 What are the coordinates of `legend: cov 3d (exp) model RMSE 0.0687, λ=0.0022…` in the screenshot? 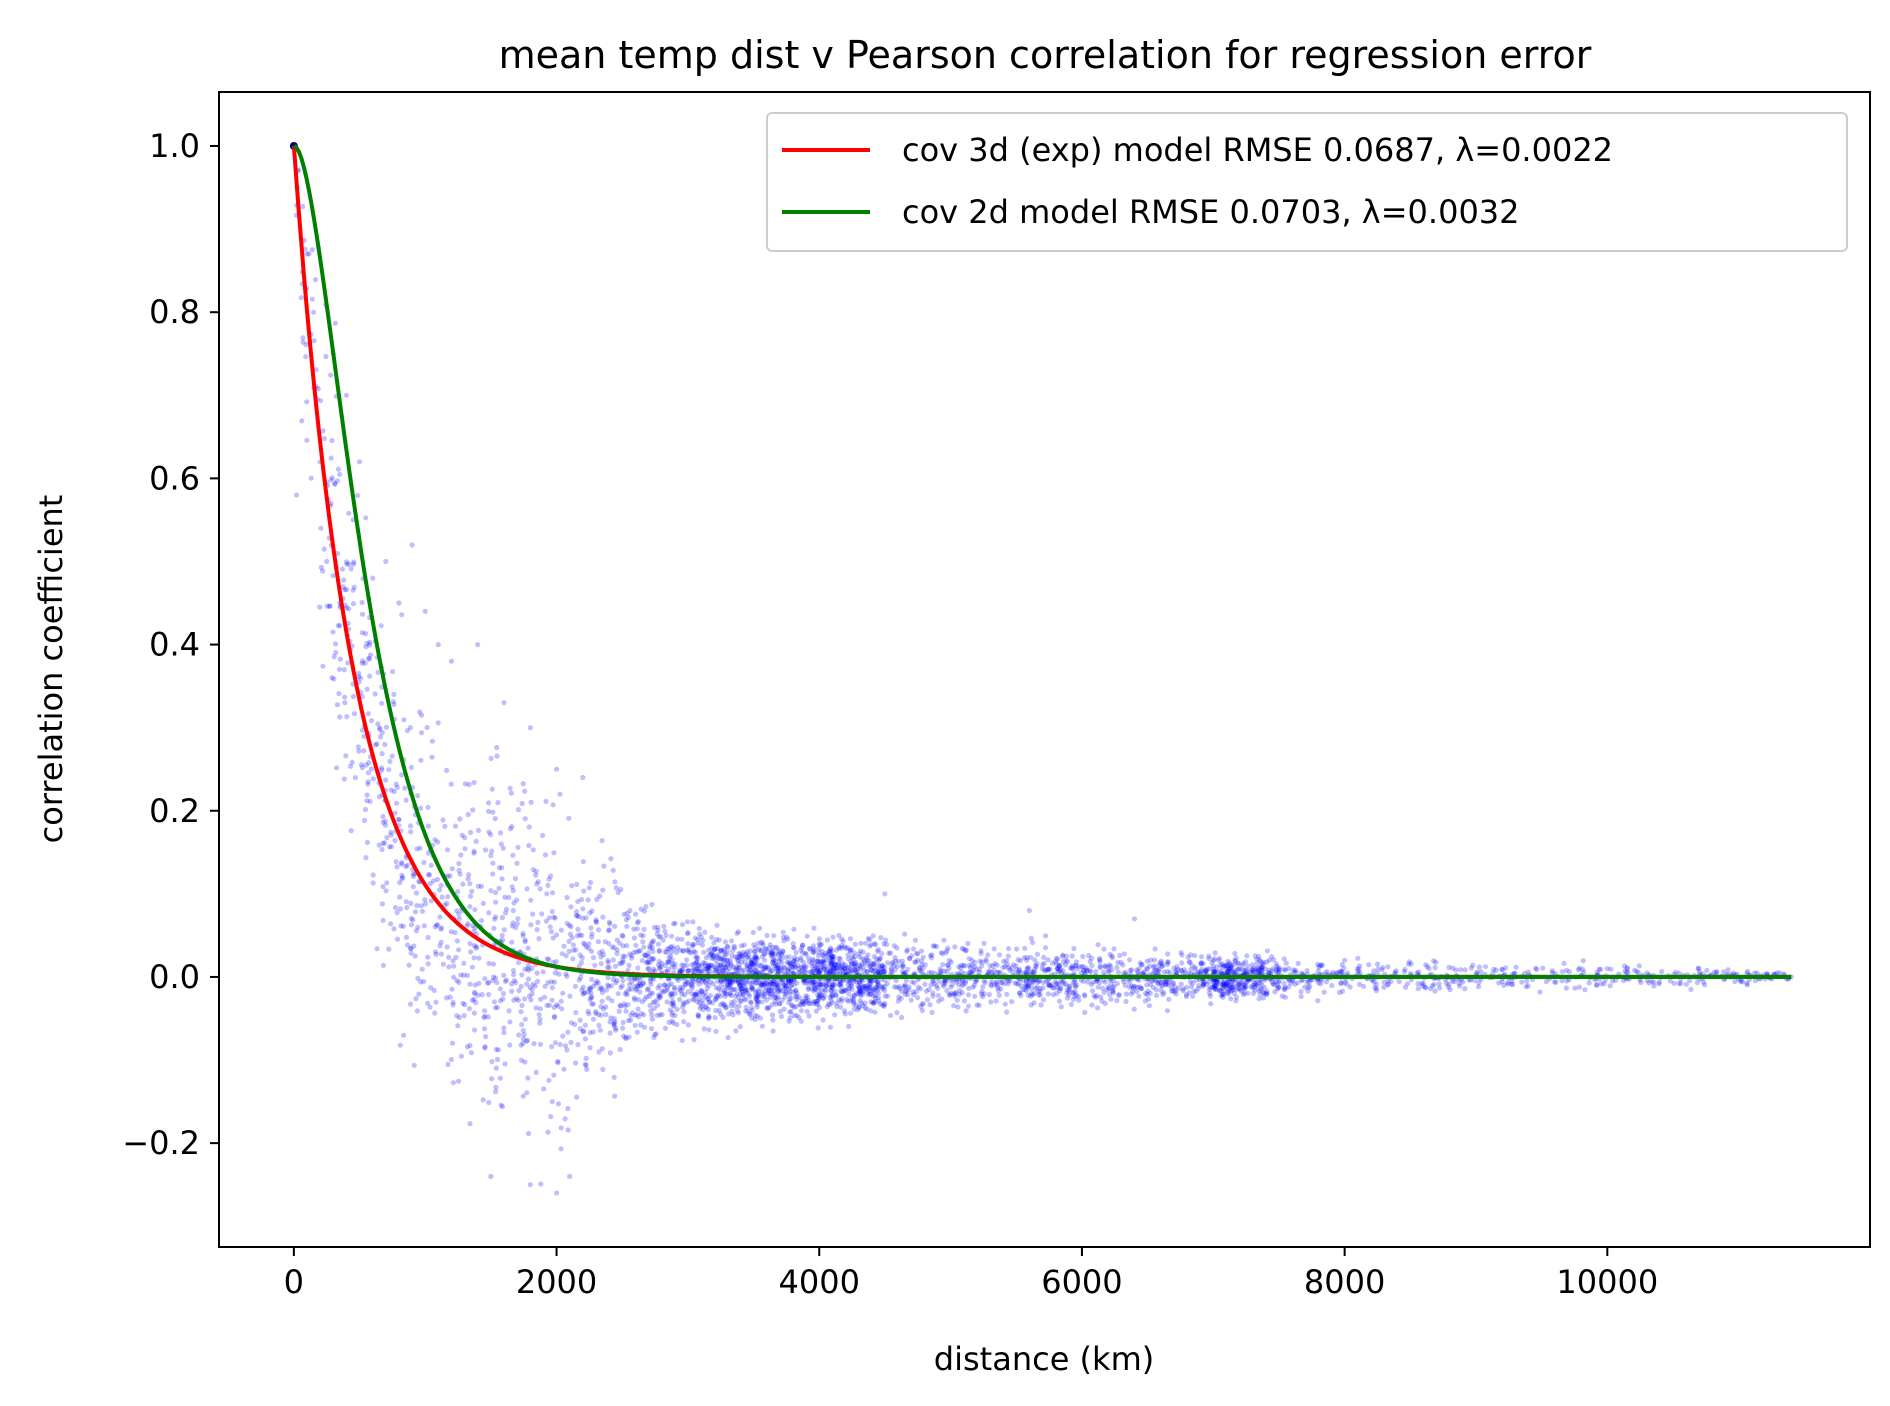 It's located at (1307, 182).